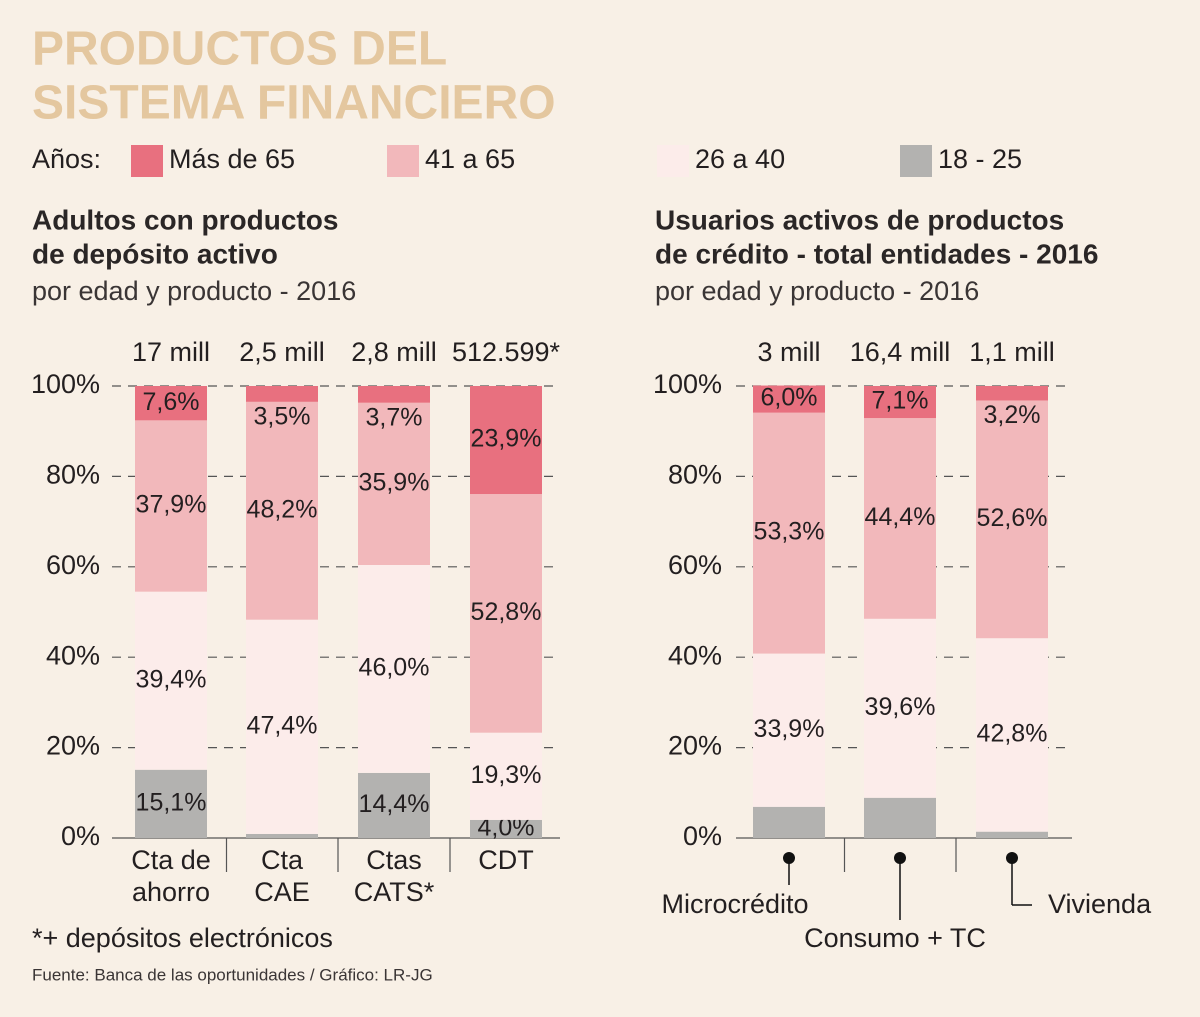  I want to click on value-label: 33,9%, so click(789, 729).